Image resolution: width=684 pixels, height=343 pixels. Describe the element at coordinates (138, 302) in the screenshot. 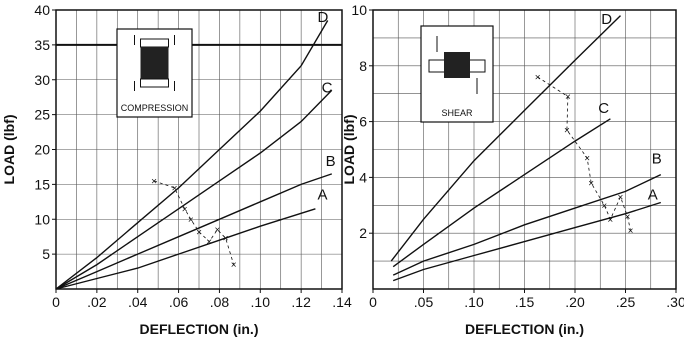

I see `x-tick-label: .04` at that location.